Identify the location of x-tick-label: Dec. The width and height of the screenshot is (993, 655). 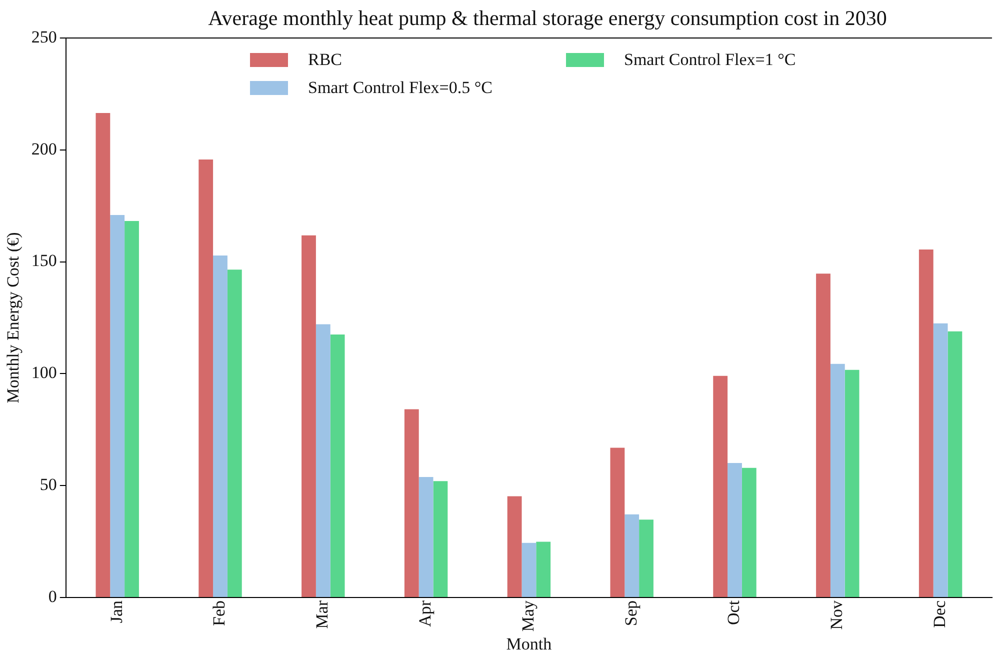
(940, 614).